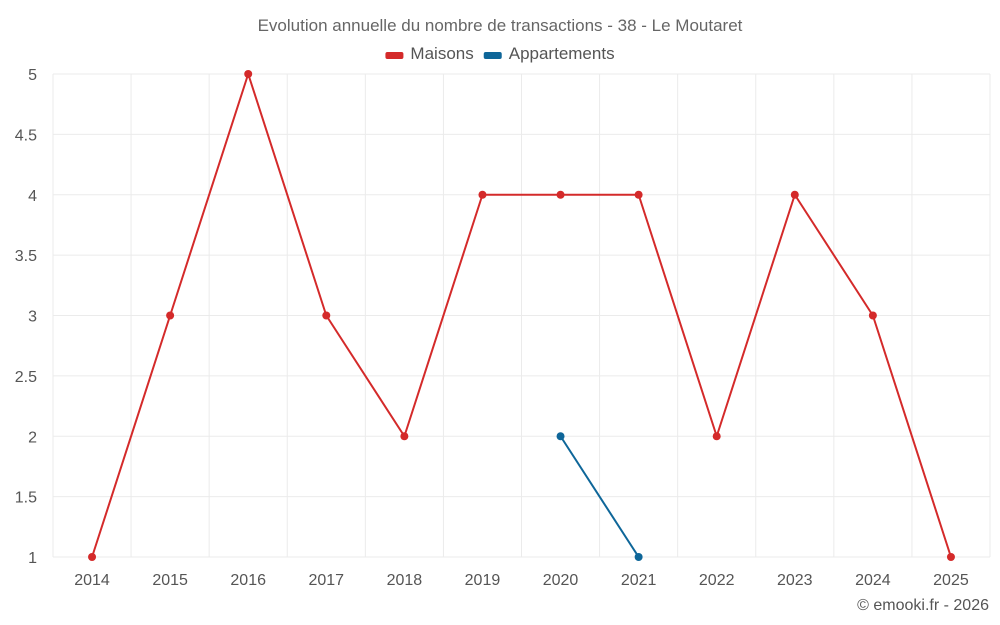 The width and height of the screenshot is (1000, 625). I want to click on data-point-maisons-2016, so click(248, 74).